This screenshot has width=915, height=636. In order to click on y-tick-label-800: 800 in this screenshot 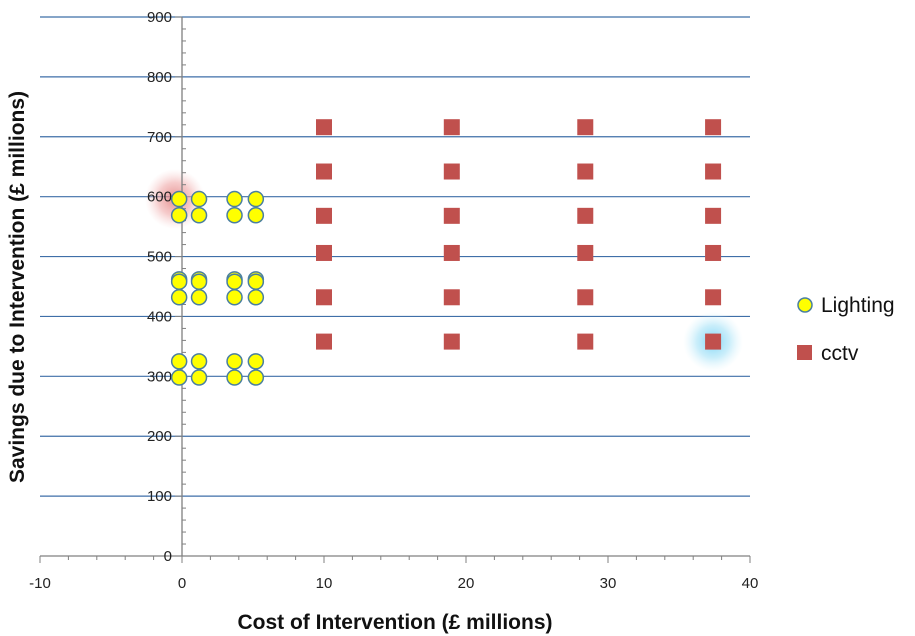, I will do `click(159, 77)`.